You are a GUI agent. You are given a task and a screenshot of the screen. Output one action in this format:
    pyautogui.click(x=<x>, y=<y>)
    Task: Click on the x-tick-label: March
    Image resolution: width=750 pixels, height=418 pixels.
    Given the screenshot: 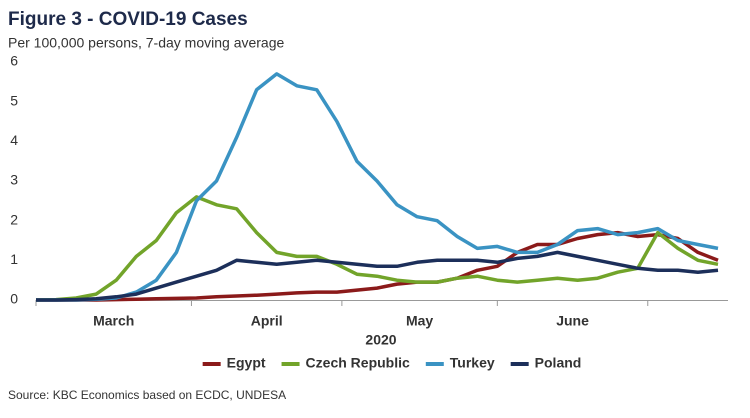 What is the action you would take?
    pyautogui.click(x=113, y=321)
    